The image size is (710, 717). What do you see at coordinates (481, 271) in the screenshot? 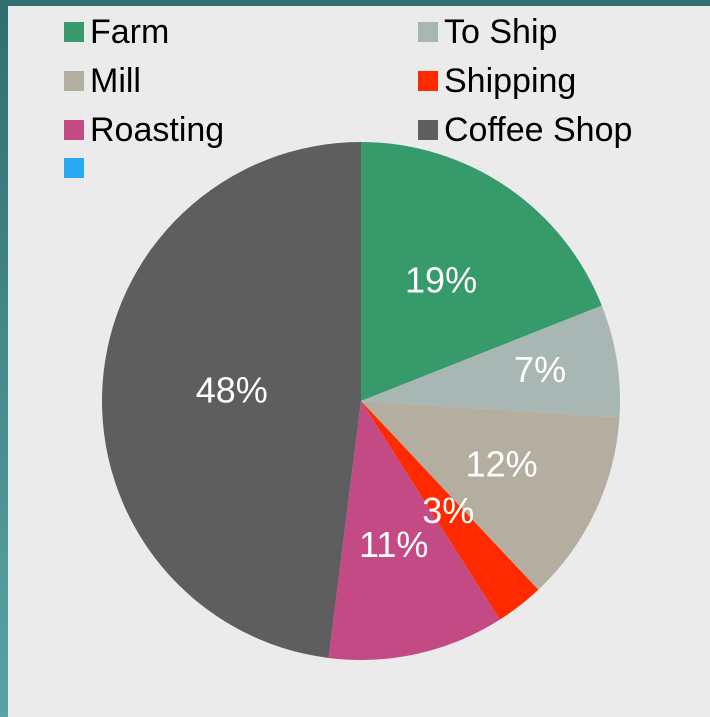
I see `pie-slice-farm` at bounding box center [481, 271].